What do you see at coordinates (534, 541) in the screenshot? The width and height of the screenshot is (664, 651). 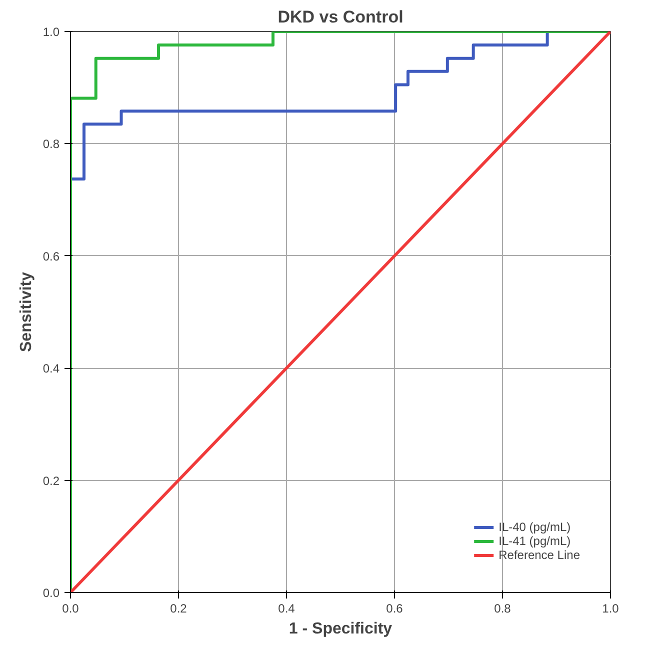 I see `legend-label: IL-41 (pg/mL)` at bounding box center [534, 541].